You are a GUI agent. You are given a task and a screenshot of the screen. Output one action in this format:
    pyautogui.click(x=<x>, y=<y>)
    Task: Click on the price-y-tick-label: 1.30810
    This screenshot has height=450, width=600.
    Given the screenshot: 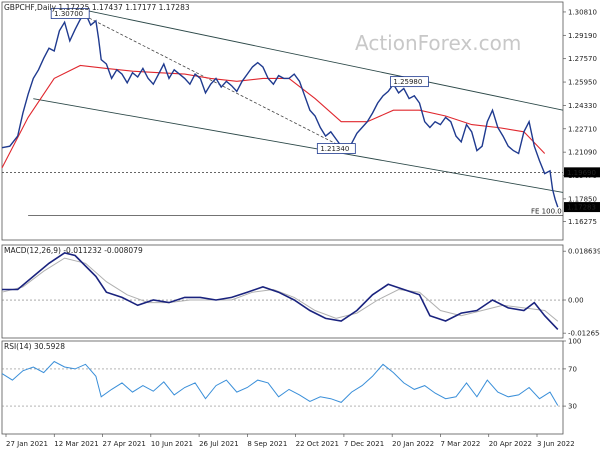 What is the action you would take?
    pyautogui.click(x=582, y=12)
    